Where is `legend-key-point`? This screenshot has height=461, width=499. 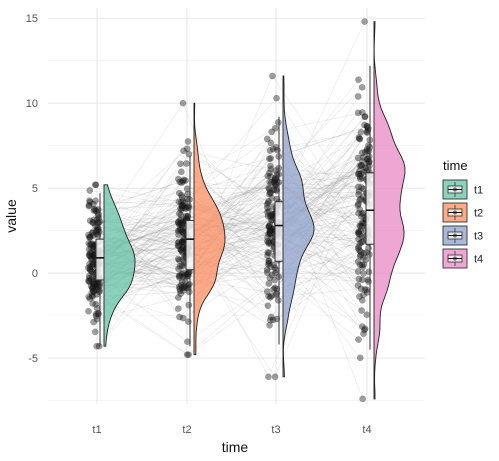
legend-key-point is located at coordinates (455, 258).